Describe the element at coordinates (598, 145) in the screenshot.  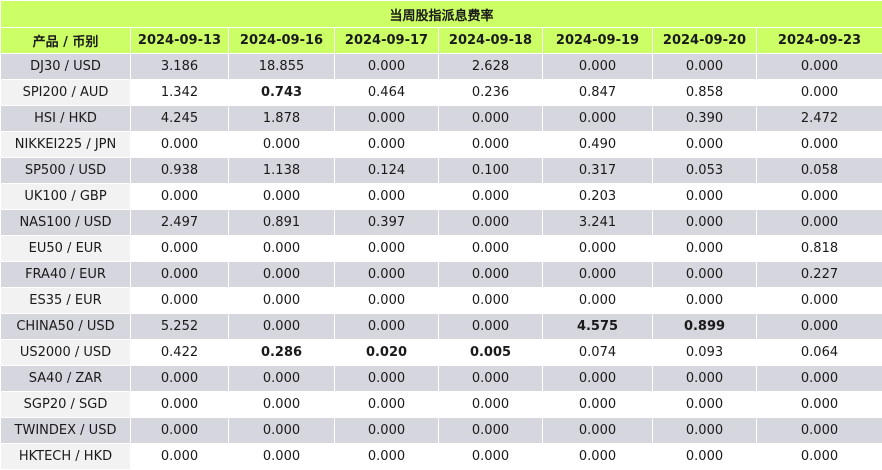
I see `rate-cell: 0.490` at that location.